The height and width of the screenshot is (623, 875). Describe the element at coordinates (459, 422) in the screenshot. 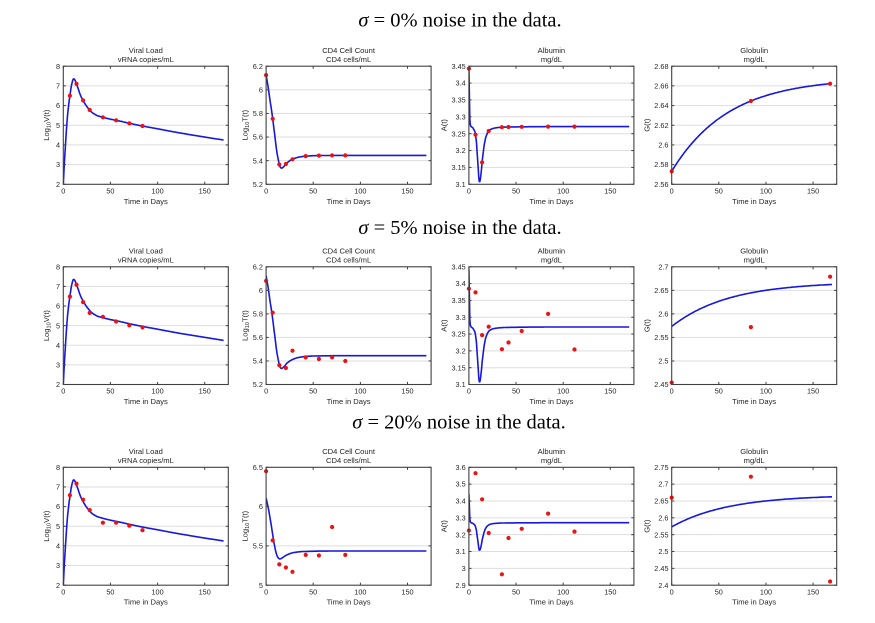

I see `svg-text: σ = 20% noise in the data.` at that location.